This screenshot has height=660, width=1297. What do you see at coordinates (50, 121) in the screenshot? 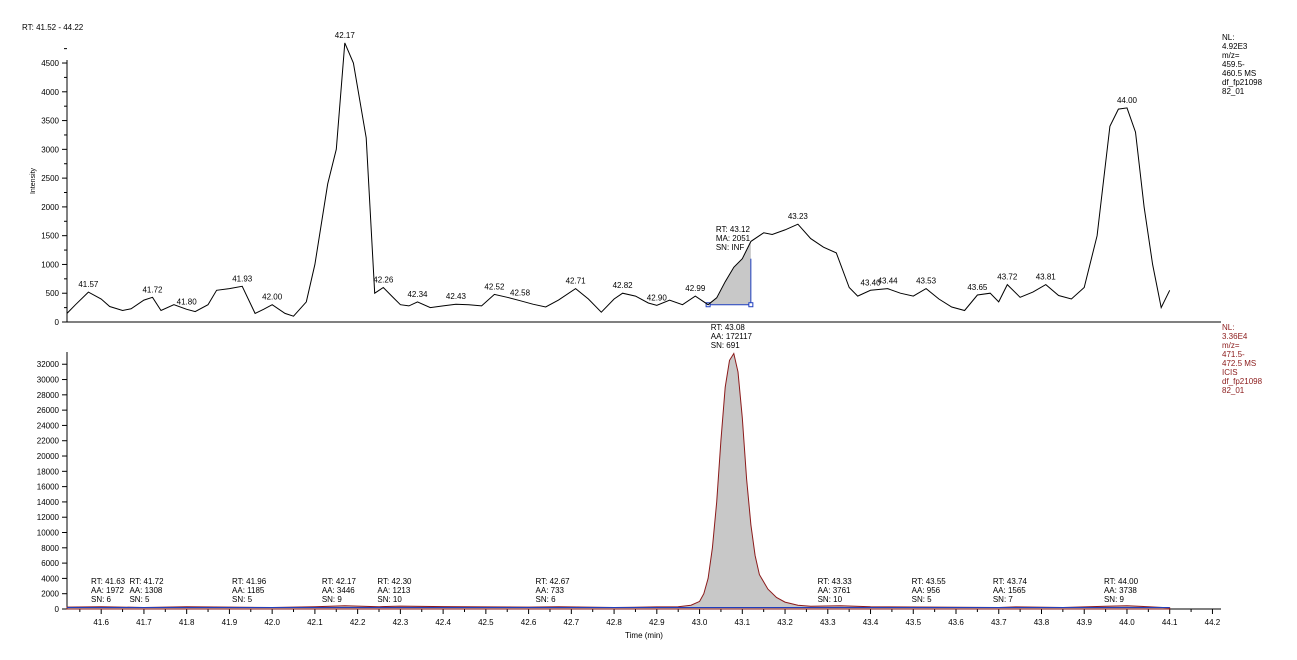
I see `top-y-tick-label: 3500` at bounding box center [50, 121].